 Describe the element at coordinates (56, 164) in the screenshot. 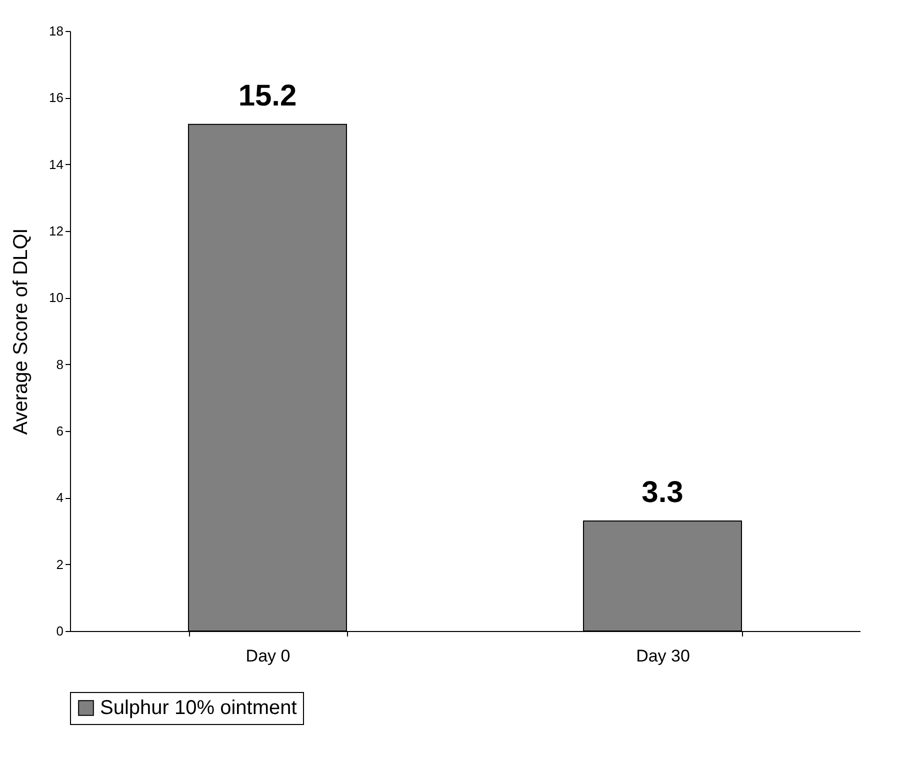

I see `y-tick-label: 14` at that location.